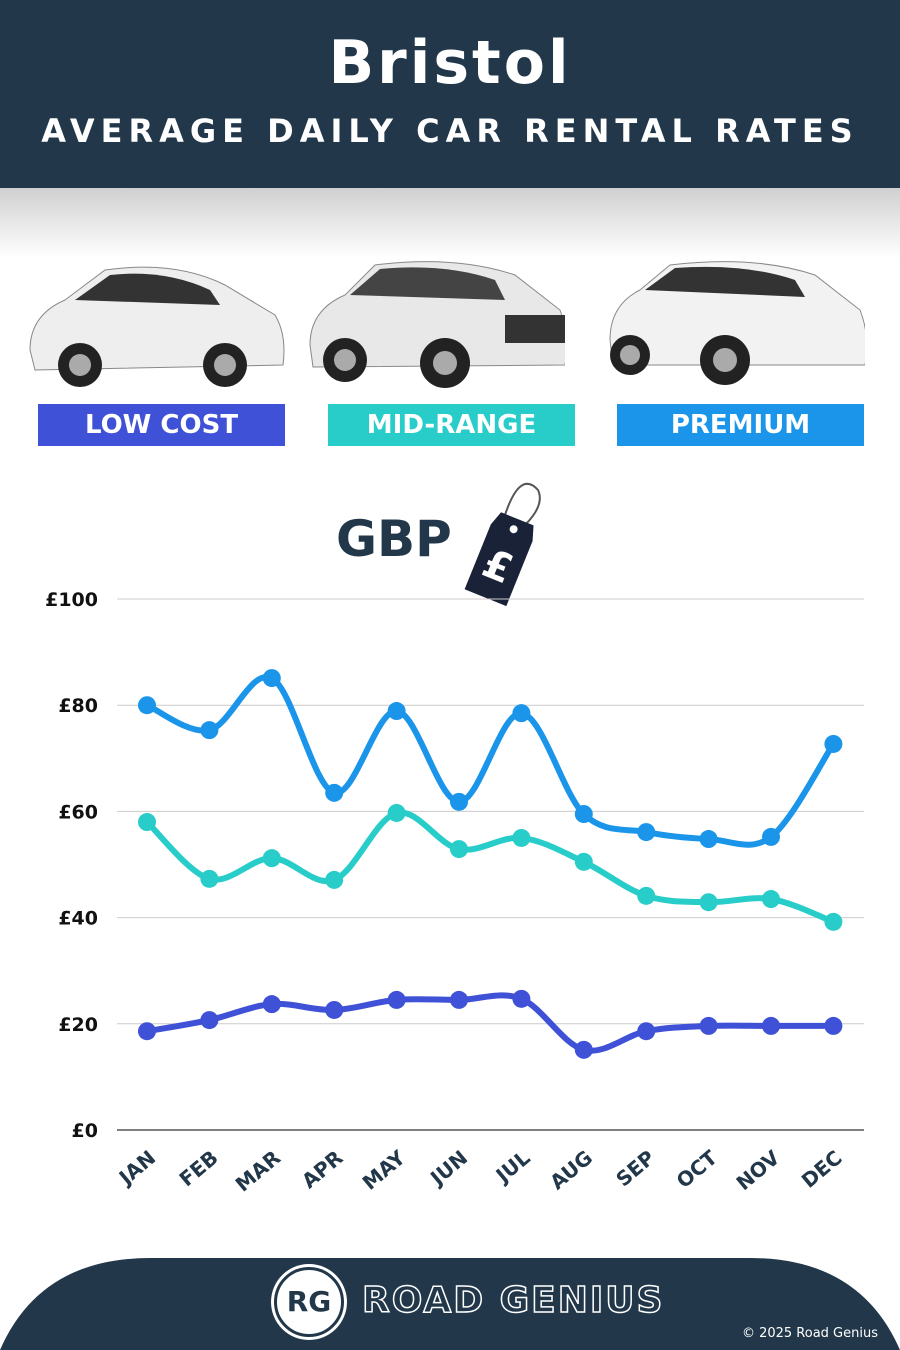 The height and width of the screenshot is (1350, 900). Describe the element at coordinates (502, 545) in the screenshot. I see `price-tag-icon: £` at that location.